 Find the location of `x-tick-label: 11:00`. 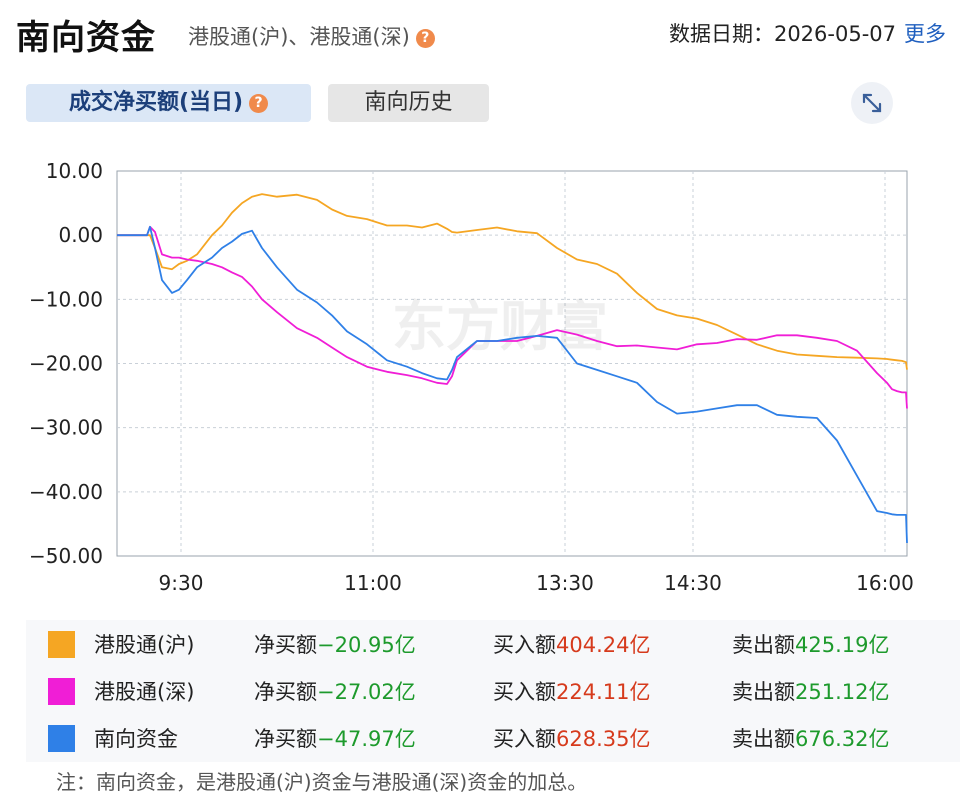

x-tick-label: 11:00 is located at coordinates (373, 583).